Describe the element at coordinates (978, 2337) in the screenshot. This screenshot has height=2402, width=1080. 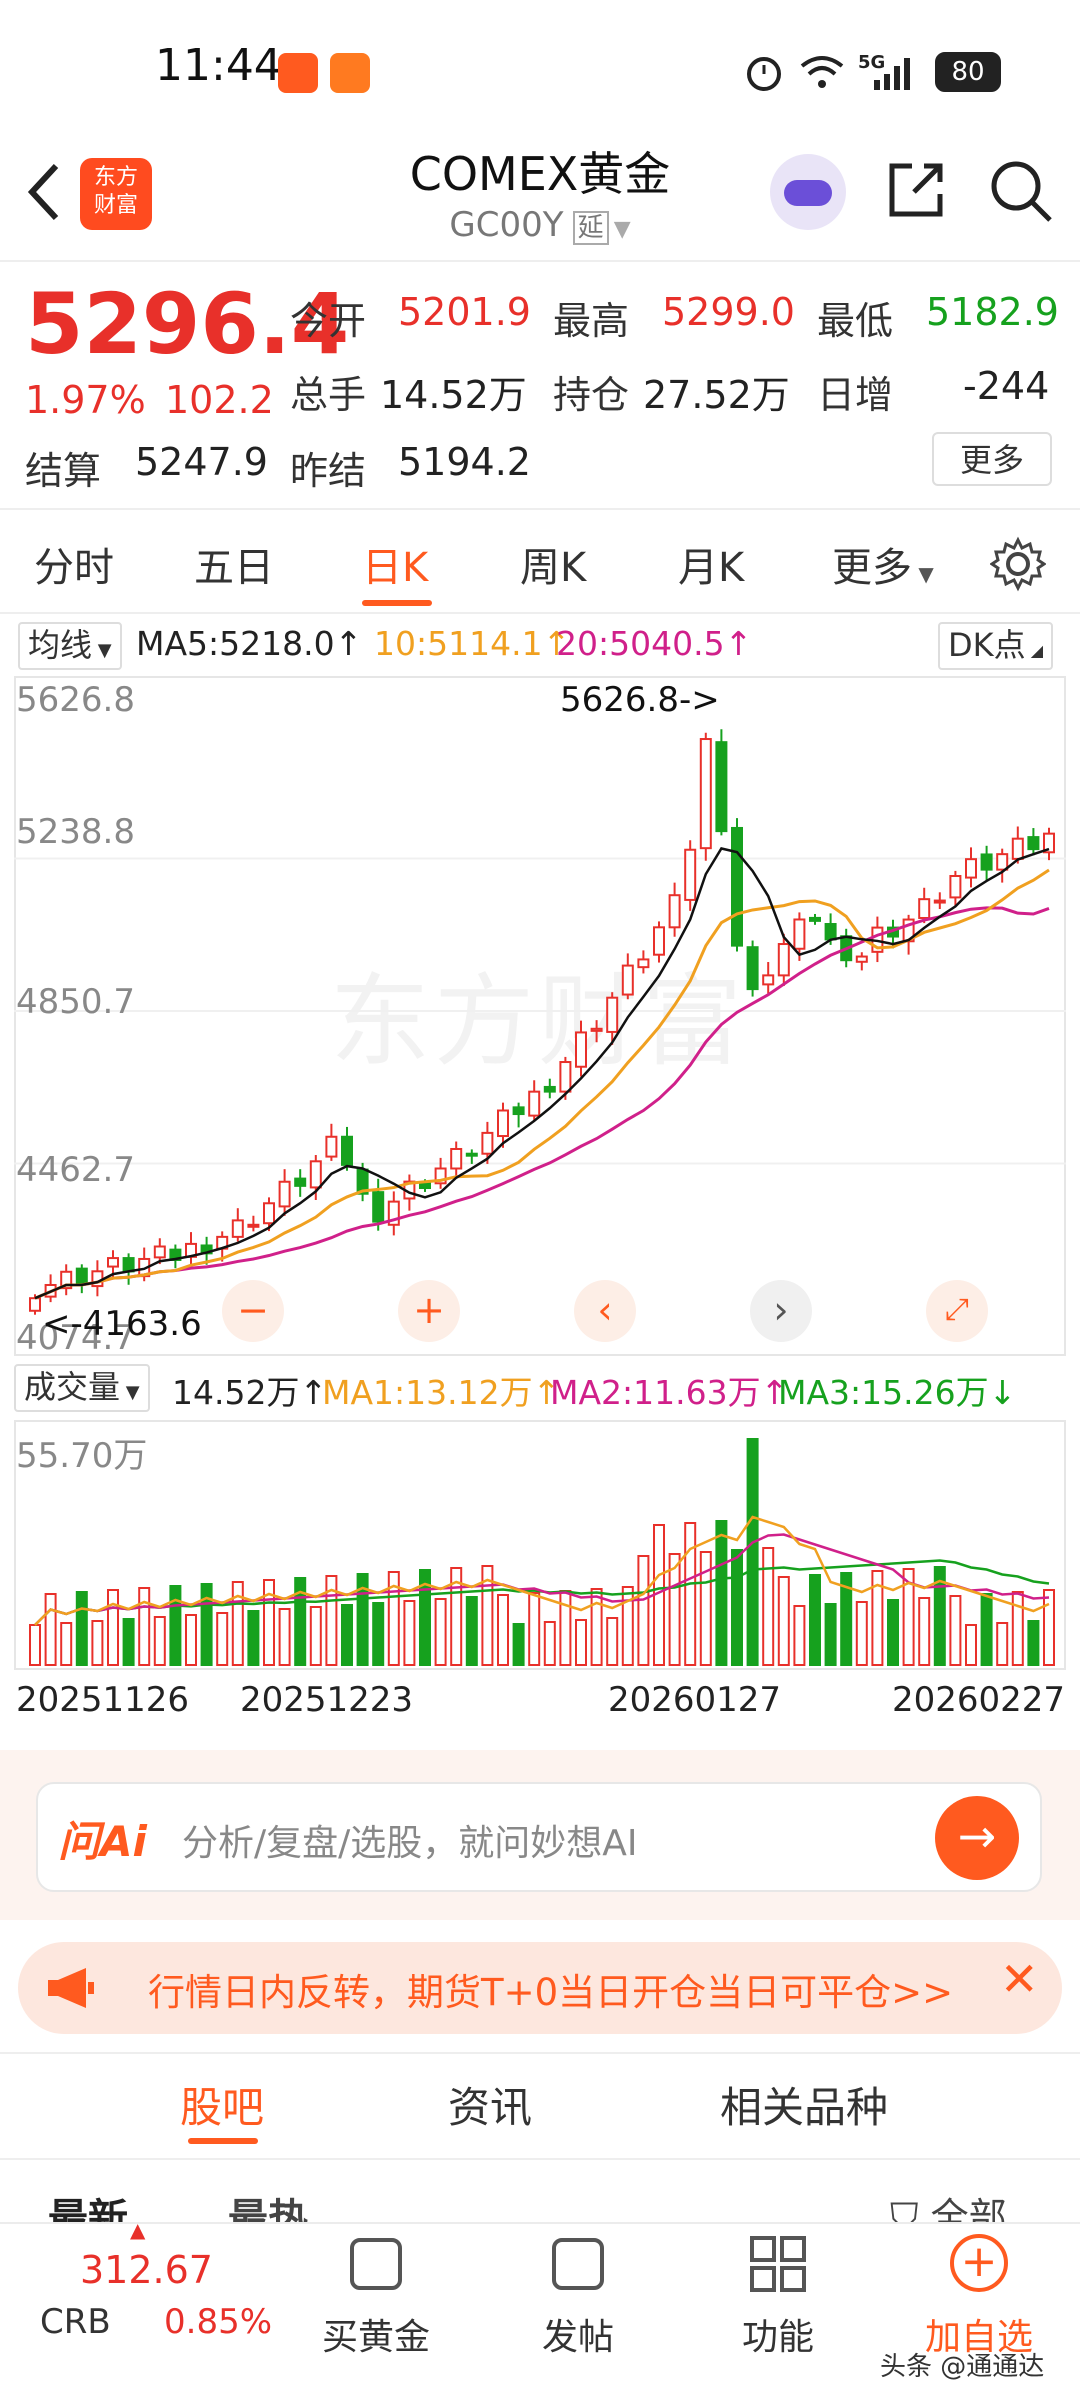
I see `add-watchlist-label: 加自选` at that location.